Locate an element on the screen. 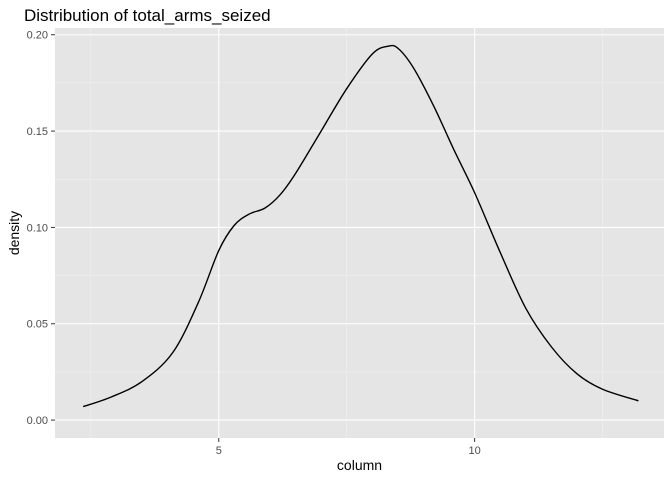 This screenshot has height=480, width=672. x-tick-label: 10 is located at coordinates (475, 451).